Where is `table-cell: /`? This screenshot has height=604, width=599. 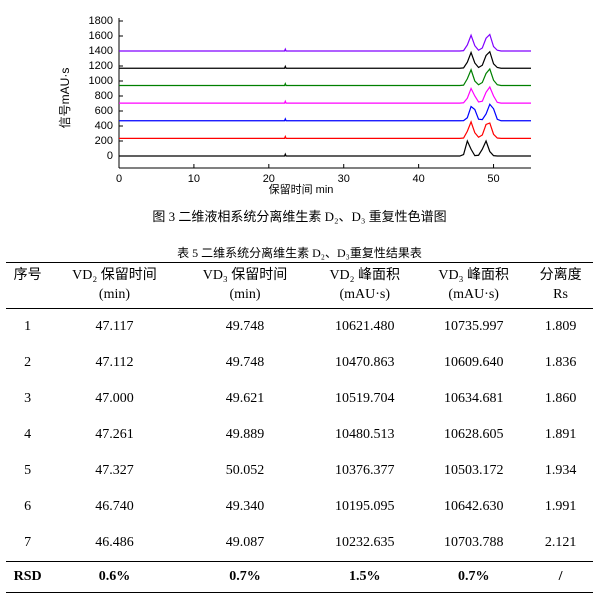
table-cell: / is located at coordinates (560, 577).